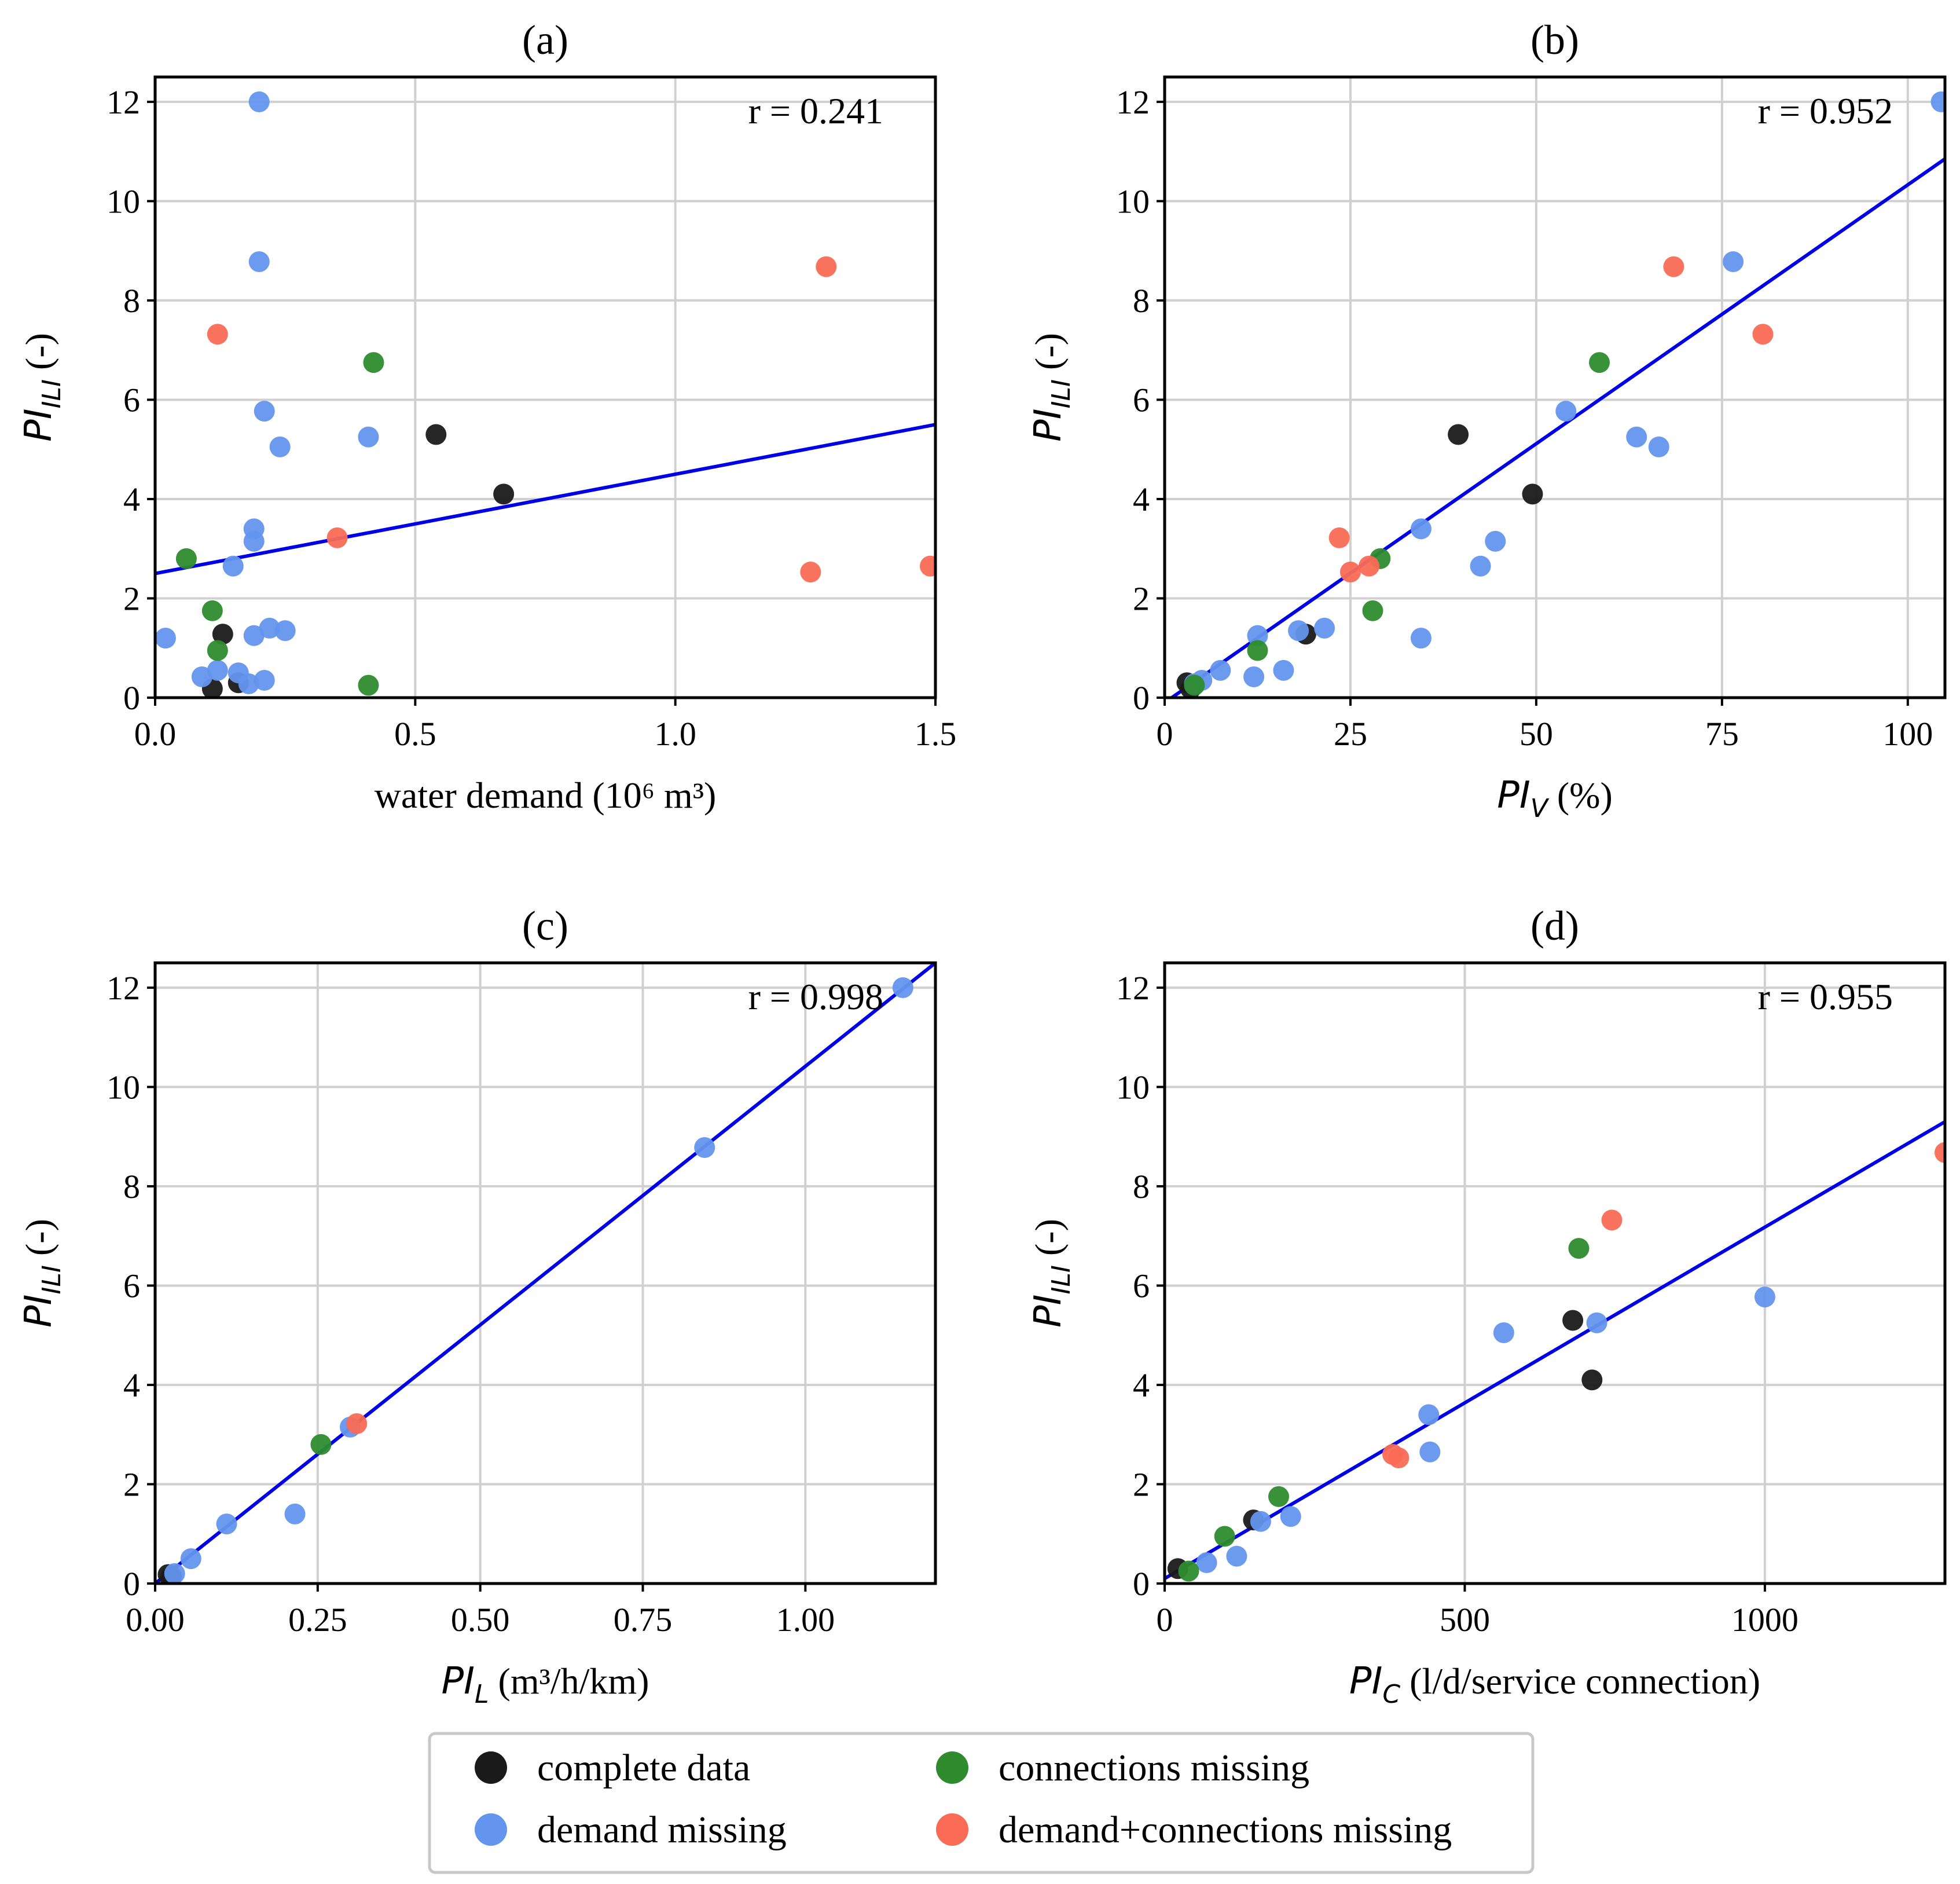 This screenshot has height=1884, width=1960. What do you see at coordinates (358, 561) in the screenshot?
I see `series-complete` at bounding box center [358, 561].